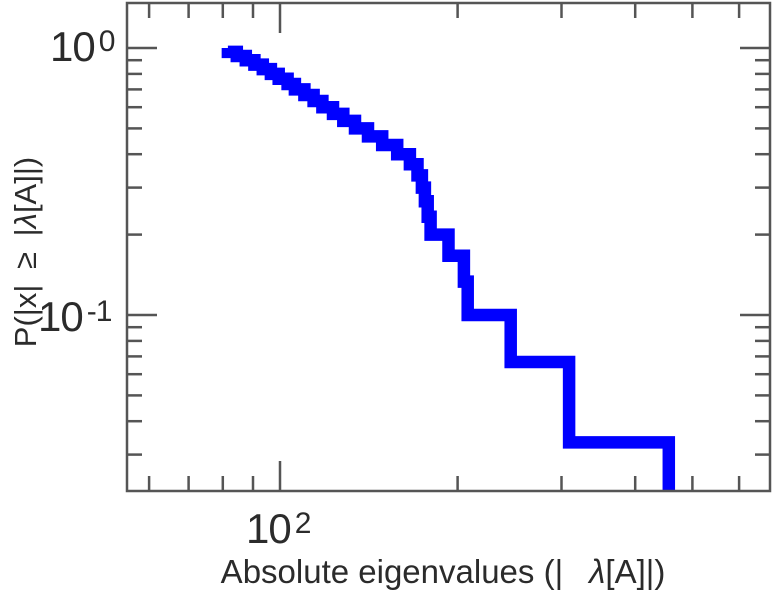 This screenshot has height=600, width=775. Describe the element at coordinates (25, 288) in the screenshot. I see `y-axis-title-text: P(|x| ≥ |` at that location.